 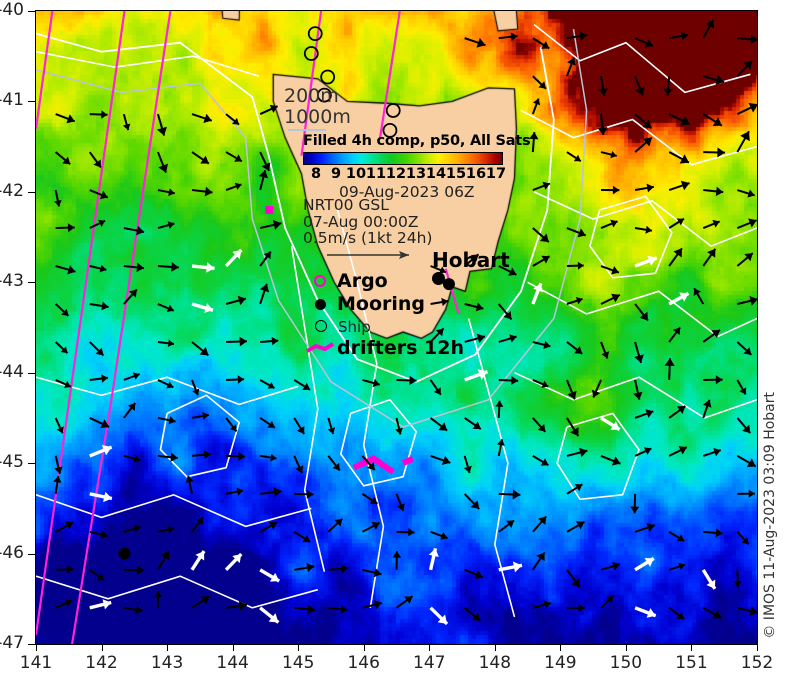 What do you see at coordinates (456, 174) in the screenshot?
I see `colorbar-tick: 15` at bounding box center [456, 174].